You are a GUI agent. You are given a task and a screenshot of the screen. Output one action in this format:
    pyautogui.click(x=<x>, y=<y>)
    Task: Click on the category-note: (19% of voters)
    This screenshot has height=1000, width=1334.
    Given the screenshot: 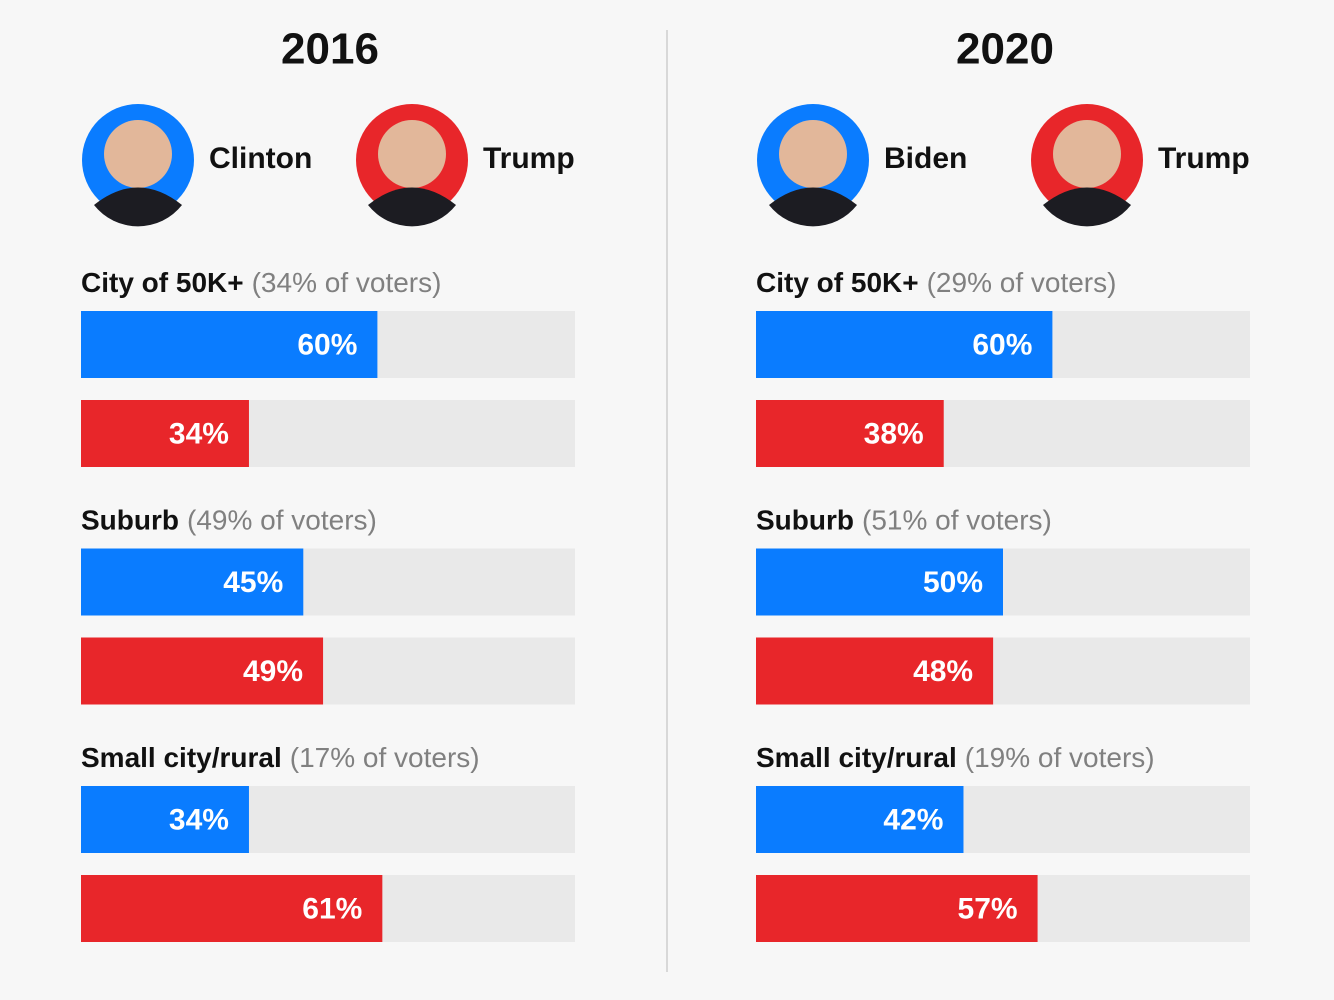 What is the action you would take?
    pyautogui.click(x=1060, y=757)
    